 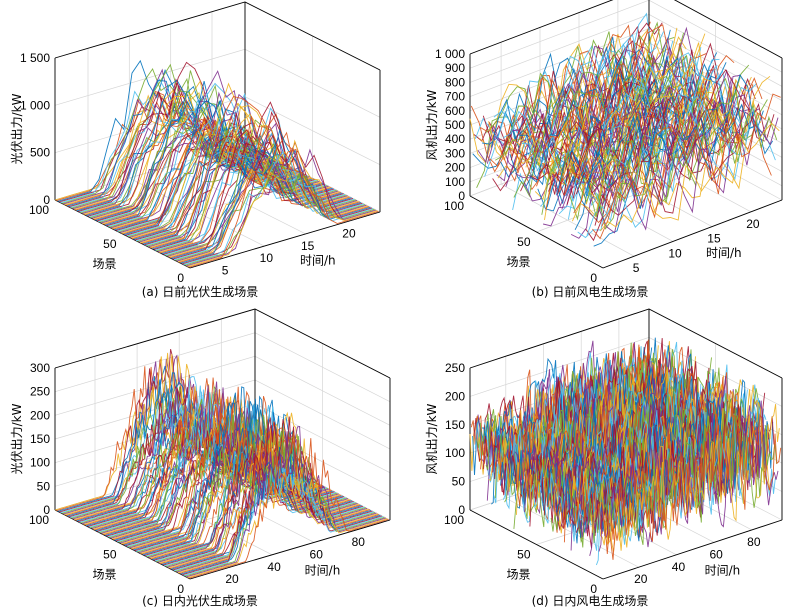 What do you see at coordinates (200, 291) in the screenshot?
I see `panel-caption: (a) 日前光伏生成场景` at bounding box center [200, 291].